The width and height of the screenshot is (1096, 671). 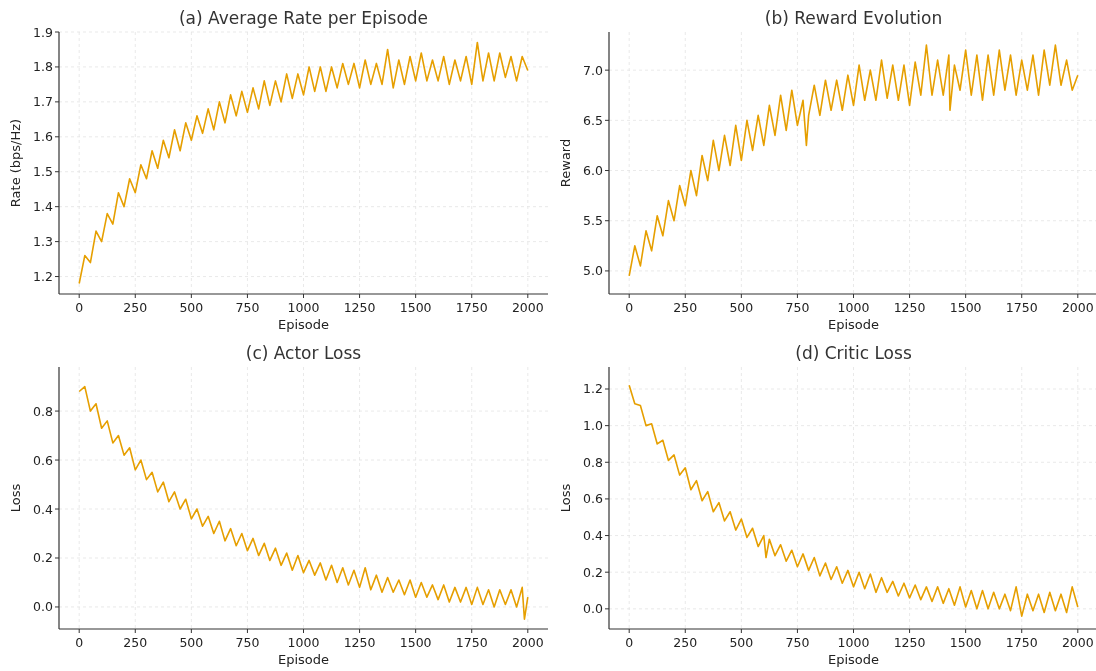 I want to click on y-tick-label: 1.9, so click(x=43, y=32).